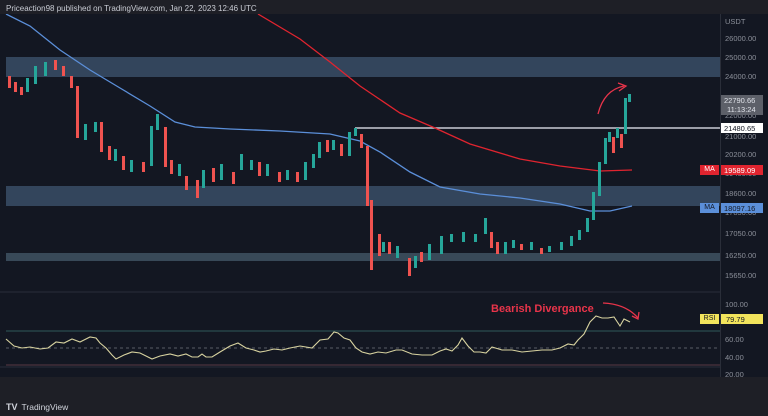 This screenshot has width=768, height=416. What do you see at coordinates (740, 76) in the screenshot?
I see `svg-text: 24000.00` at bounding box center [740, 76].